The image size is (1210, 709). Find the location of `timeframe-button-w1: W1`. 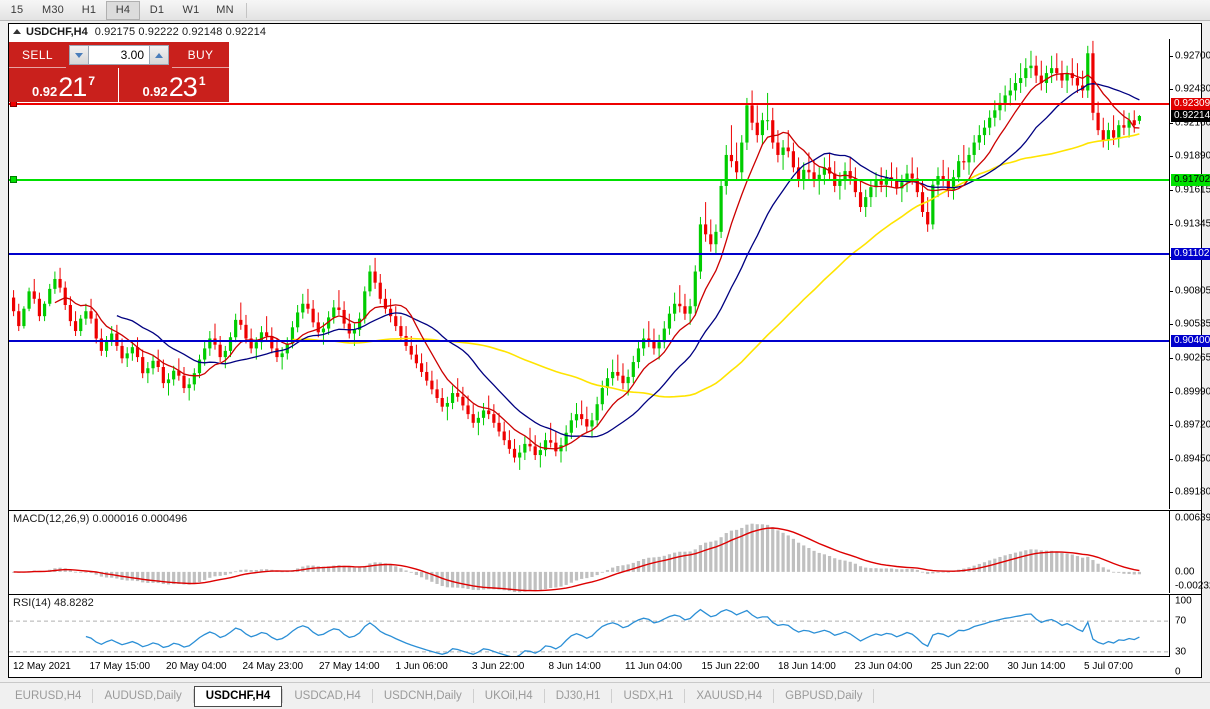

timeframe-button-w1: W1 is located at coordinates (191, 10).